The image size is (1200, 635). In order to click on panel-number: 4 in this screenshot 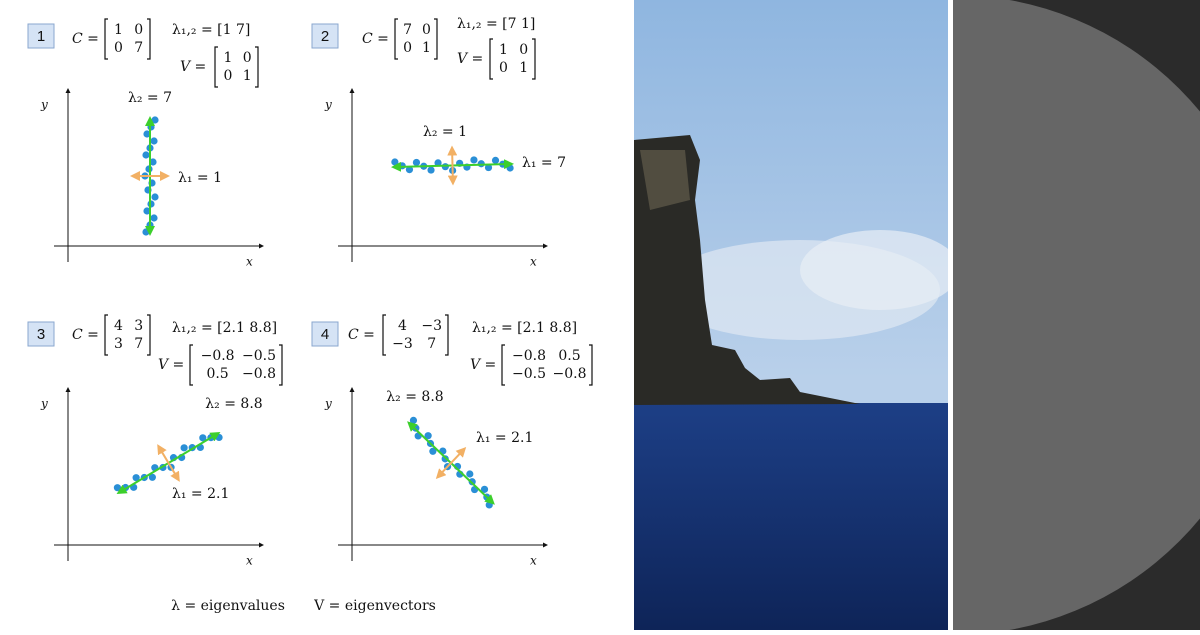, I will do `click(325, 334)`.